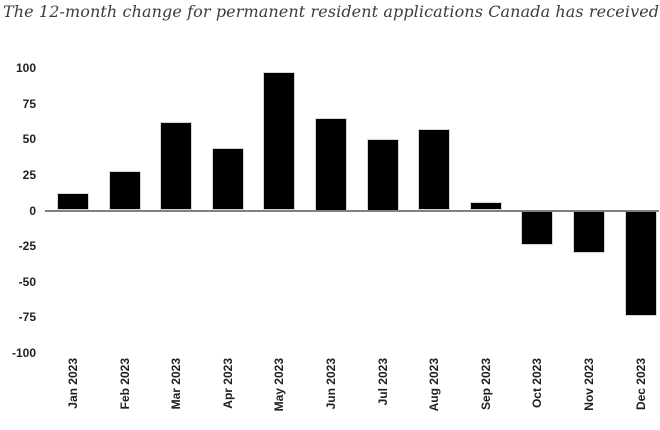  I want to click on y-tick-label-50: 50, so click(29, 139).